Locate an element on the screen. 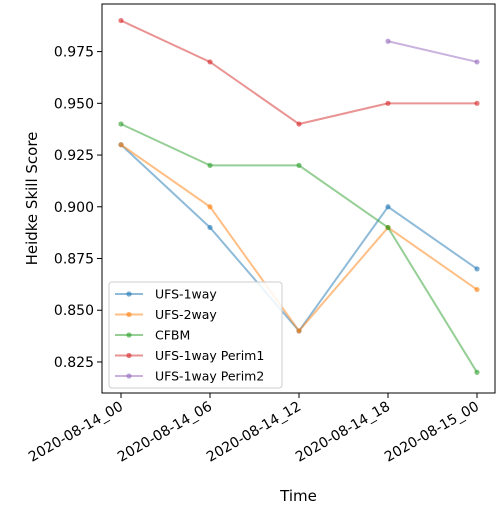  legend-label: UFS-1way is located at coordinates (186, 294).